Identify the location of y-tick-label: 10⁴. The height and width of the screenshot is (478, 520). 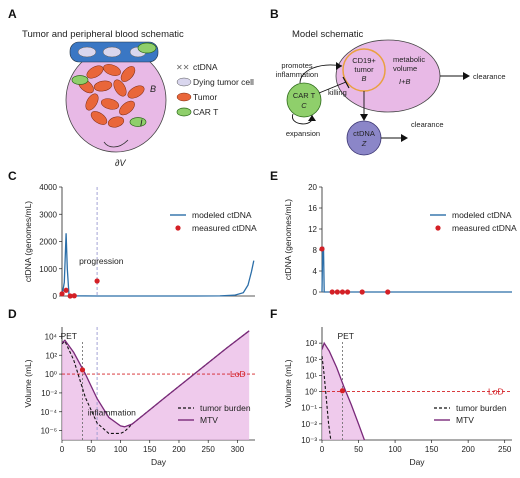
(51, 336).